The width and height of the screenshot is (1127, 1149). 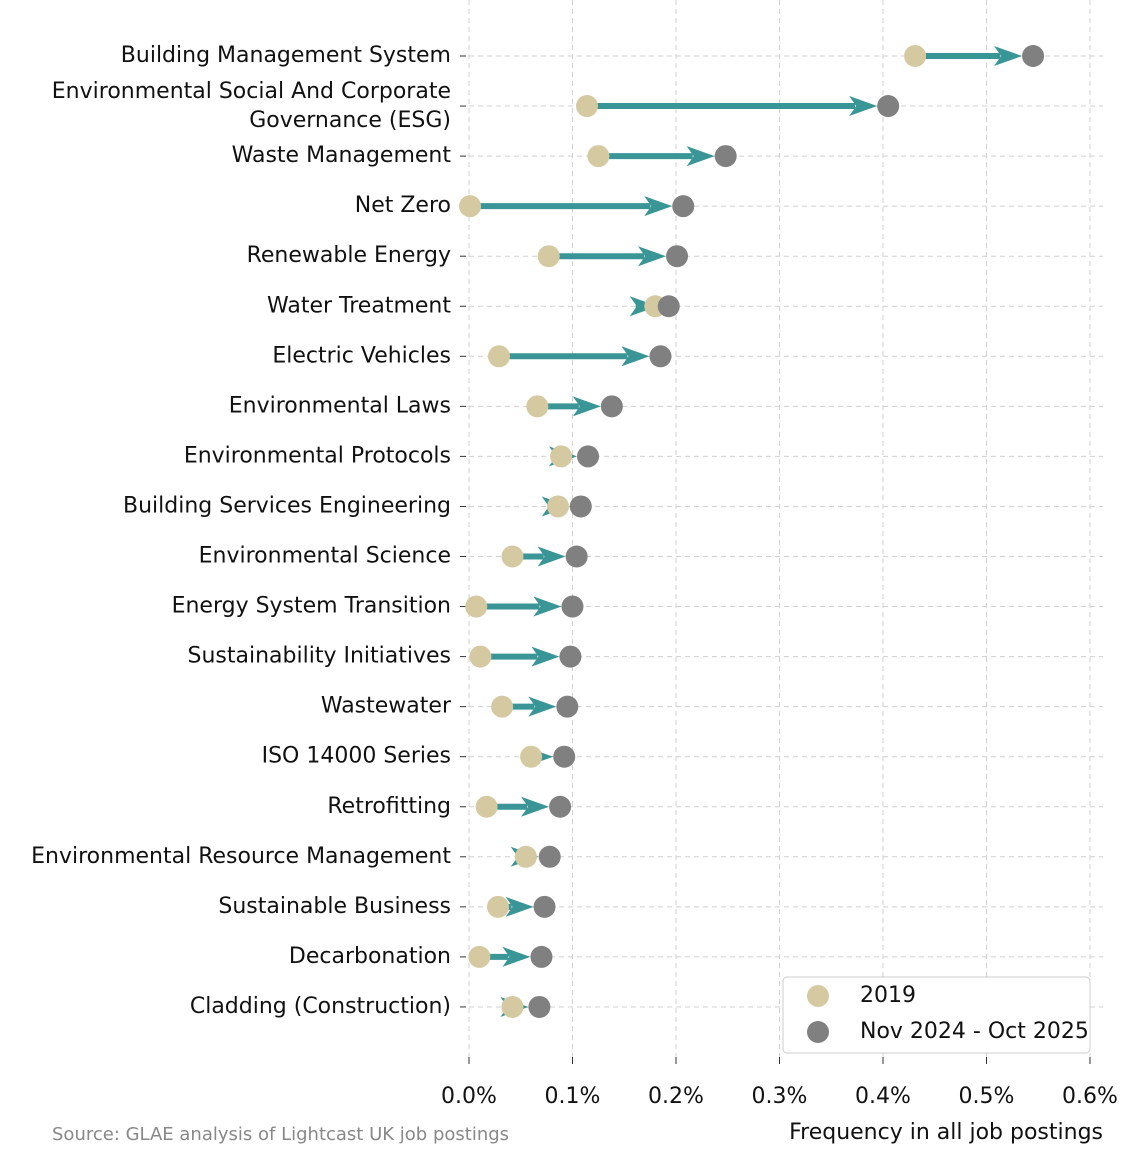 I want to click on y-tick-label: Environmental Laws, so click(x=340, y=405).